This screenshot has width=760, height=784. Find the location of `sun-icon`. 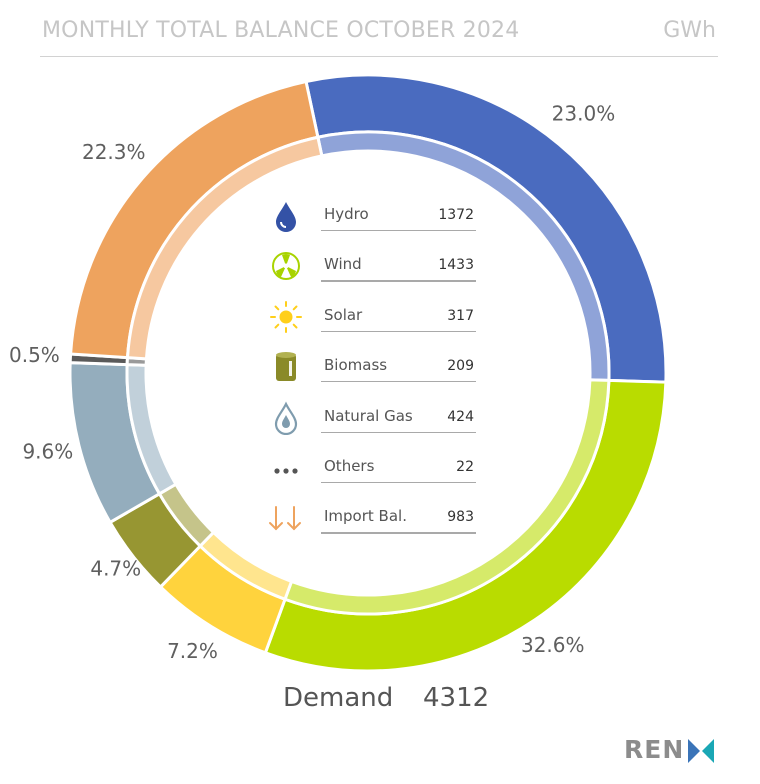

sun-icon is located at coordinates (286, 316).